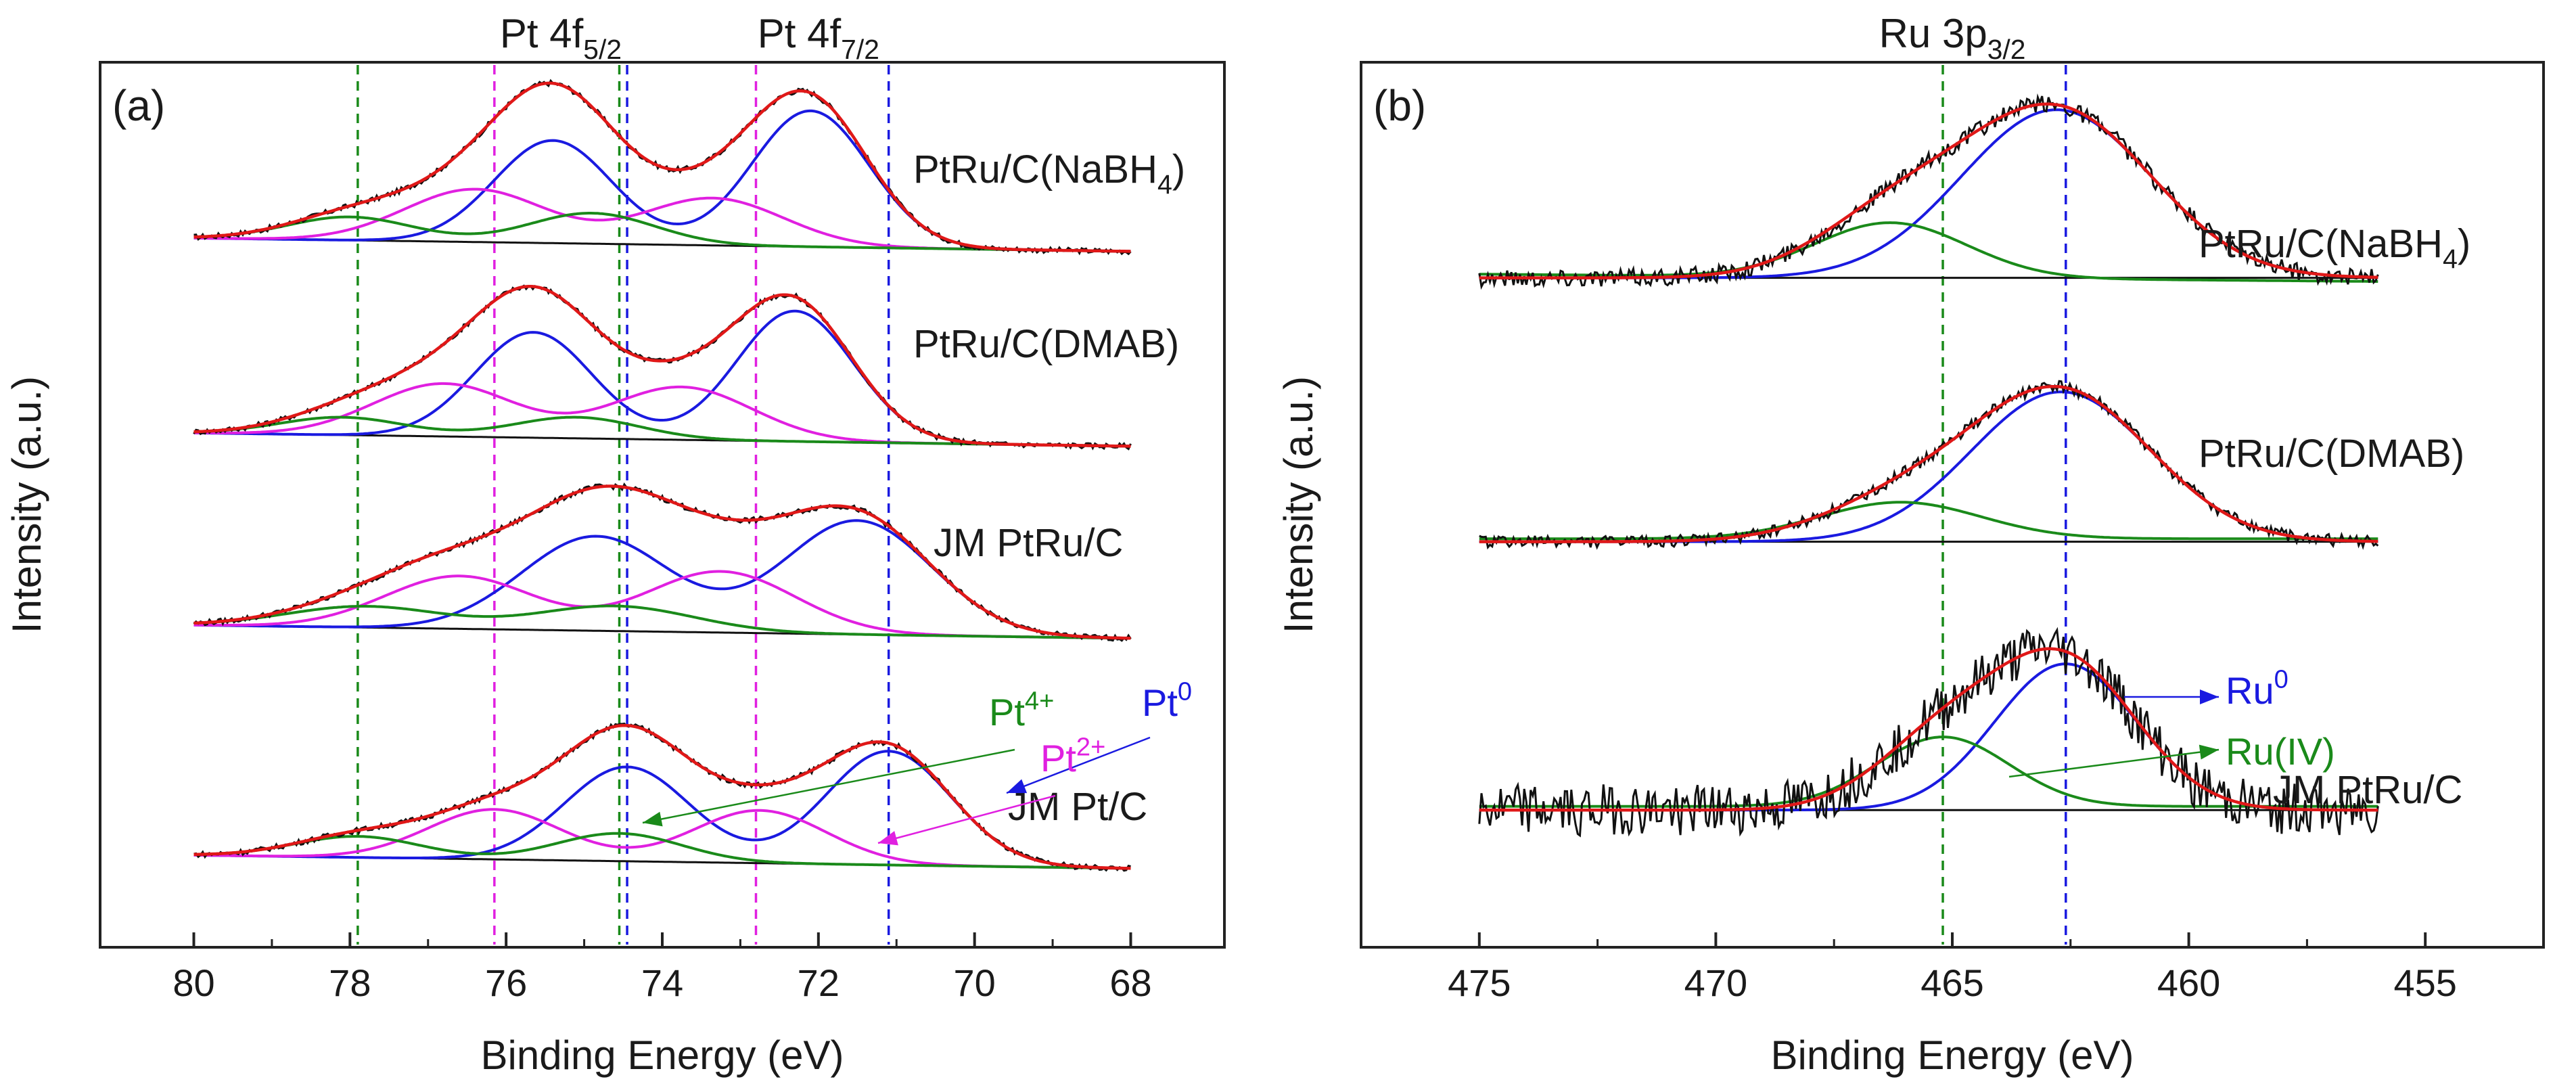 The image size is (2576, 1088). Describe the element at coordinates (2188, 982) in the screenshot. I see `x-tick-label: 460` at that location.